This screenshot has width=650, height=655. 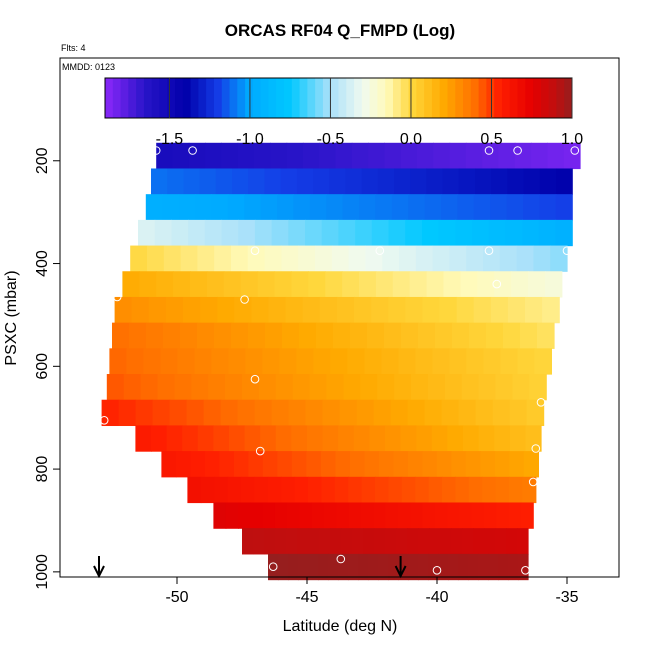 What do you see at coordinates (331, 139) in the screenshot?
I see `colorbar-tick-label: -0.5` at bounding box center [331, 139].